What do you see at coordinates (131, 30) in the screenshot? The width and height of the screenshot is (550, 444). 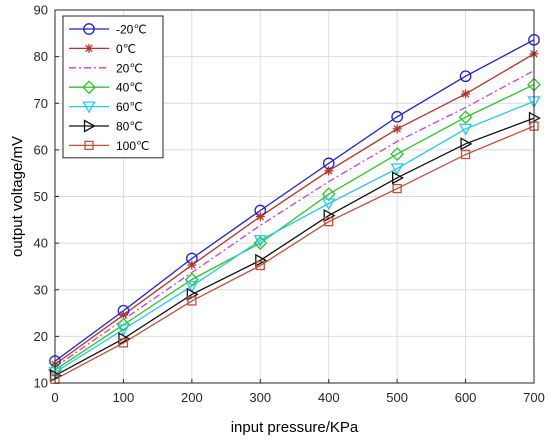 I see `legend-label: -20℃` at bounding box center [131, 30].